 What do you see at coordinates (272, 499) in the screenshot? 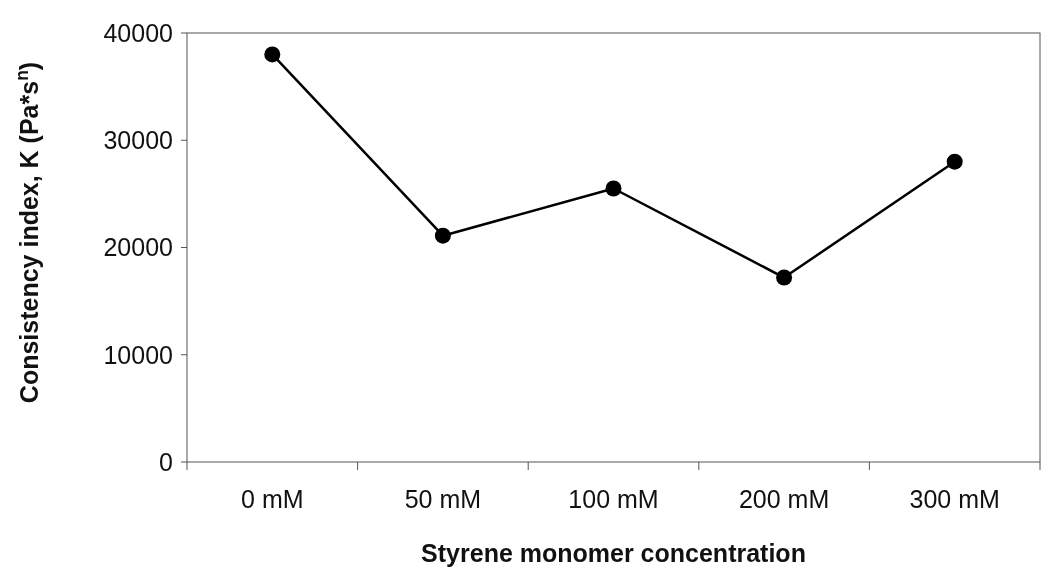
I see `x-tick-label: 0 mM` at bounding box center [272, 499].